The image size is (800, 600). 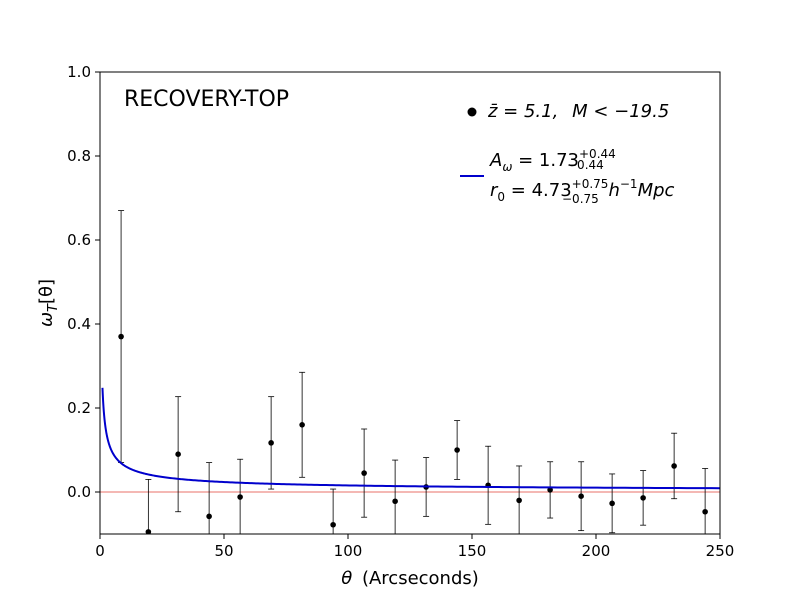 What do you see at coordinates (580, 199) in the screenshot?
I see `legend-r0-lower: −0.75` at bounding box center [580, 199].